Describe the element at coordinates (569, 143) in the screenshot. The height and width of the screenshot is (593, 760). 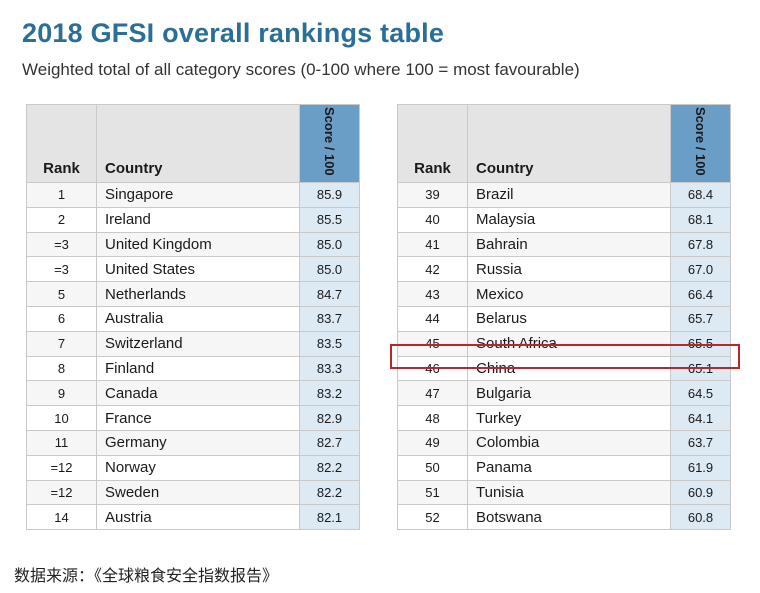
I see `country-header: Country` at that location.